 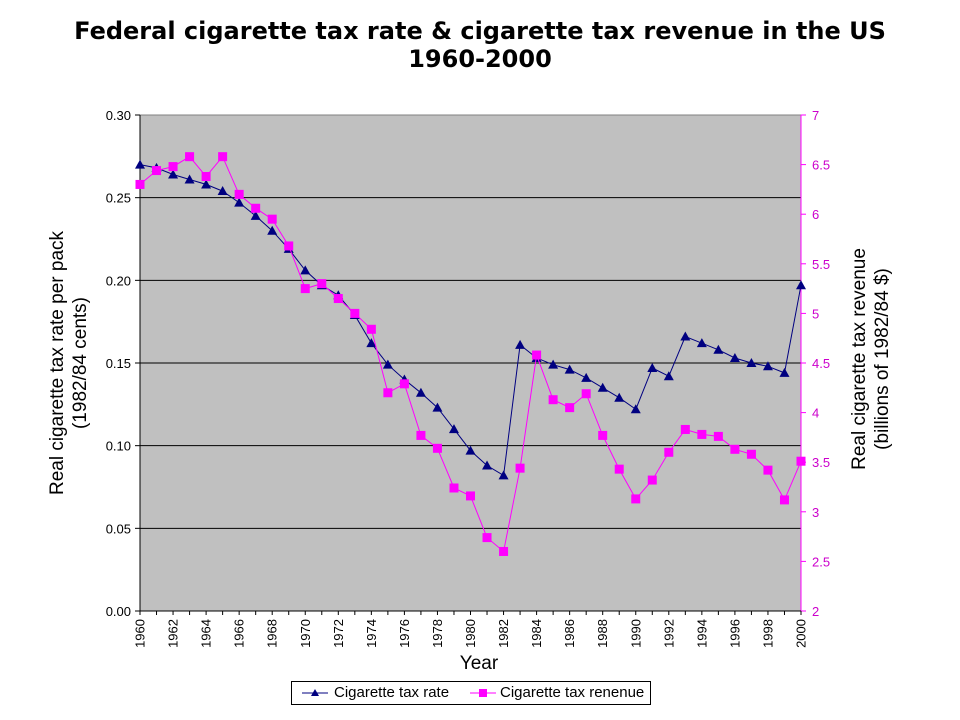 What do you see at coordinates (173, 633) in the screenshot?
I see `x-tick-label: 1962` at bounding box center [173, 633].